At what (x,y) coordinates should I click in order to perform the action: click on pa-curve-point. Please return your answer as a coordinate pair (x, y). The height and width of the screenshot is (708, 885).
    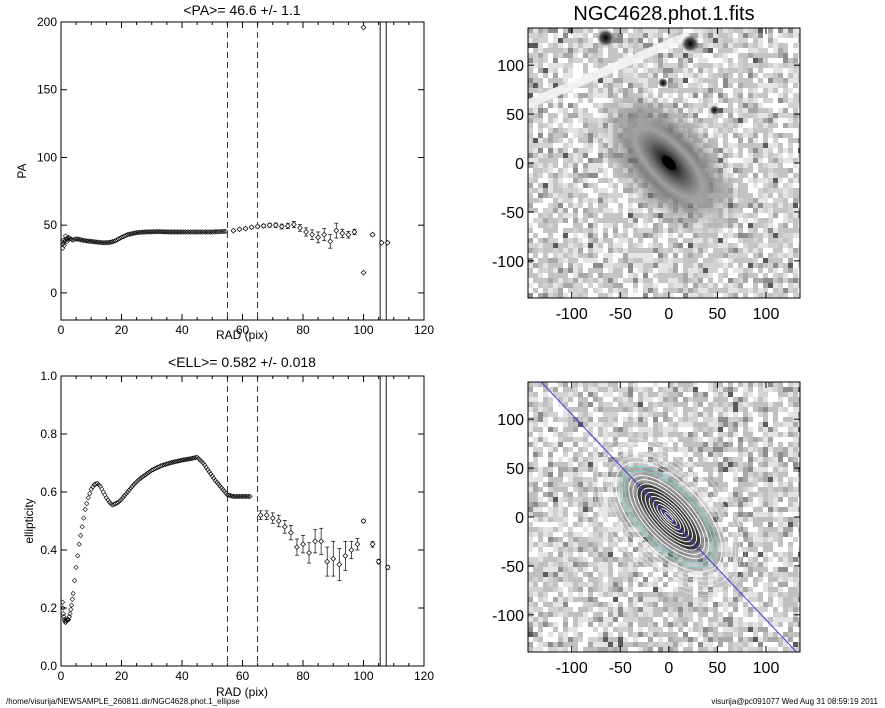
    Looking at the image, I should click on (97, 242).